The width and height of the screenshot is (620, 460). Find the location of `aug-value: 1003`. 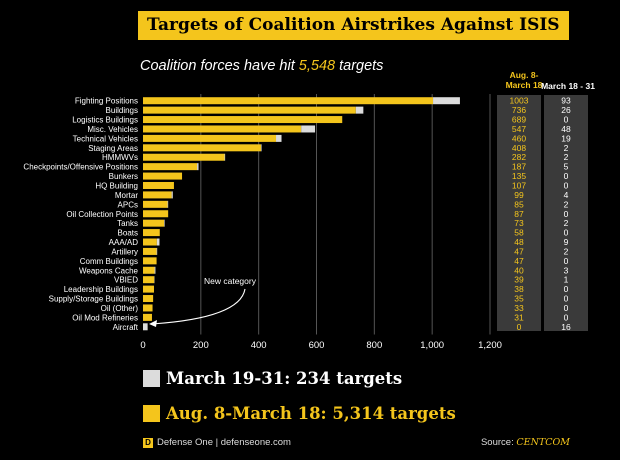

aug-value: 1003 is located at coordinates (519, 101).